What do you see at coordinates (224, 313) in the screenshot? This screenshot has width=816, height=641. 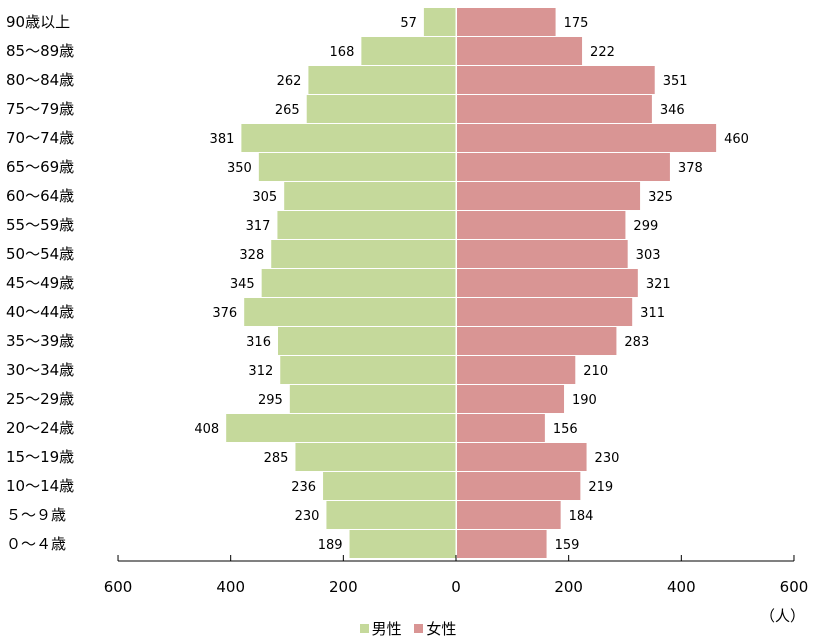 I see `value-label-male: 376` at bounding box center [224, 313].